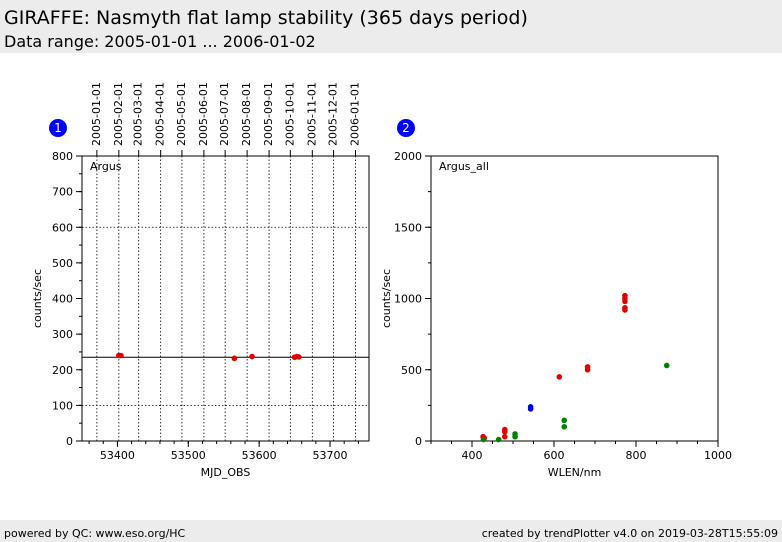 The image size is (782, 542). Describe the element at coordinates (69, 441) in the screenshot. I see `chart1-y-tick-label: 0` at that location.